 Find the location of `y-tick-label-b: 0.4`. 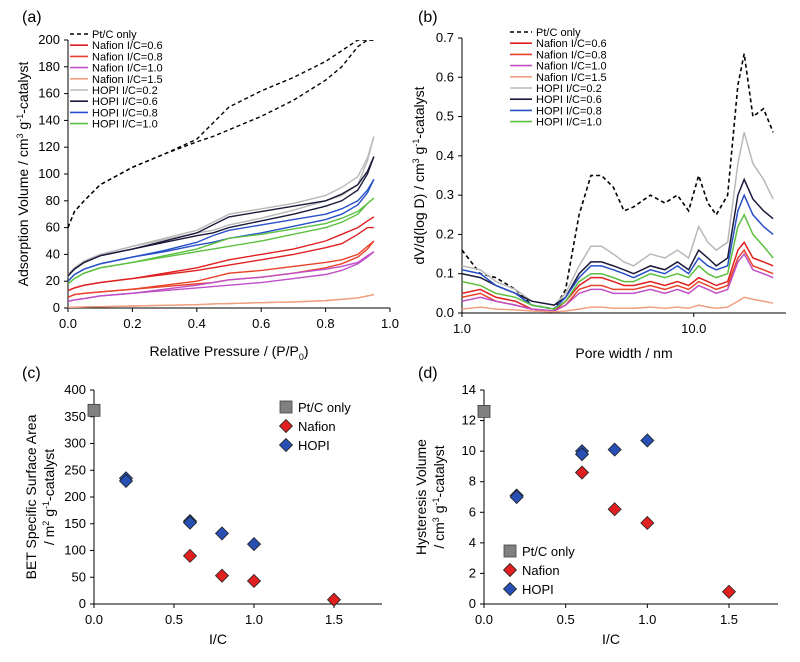

y-tick-label-b: 0.4 is located at coordinates (445, 155).